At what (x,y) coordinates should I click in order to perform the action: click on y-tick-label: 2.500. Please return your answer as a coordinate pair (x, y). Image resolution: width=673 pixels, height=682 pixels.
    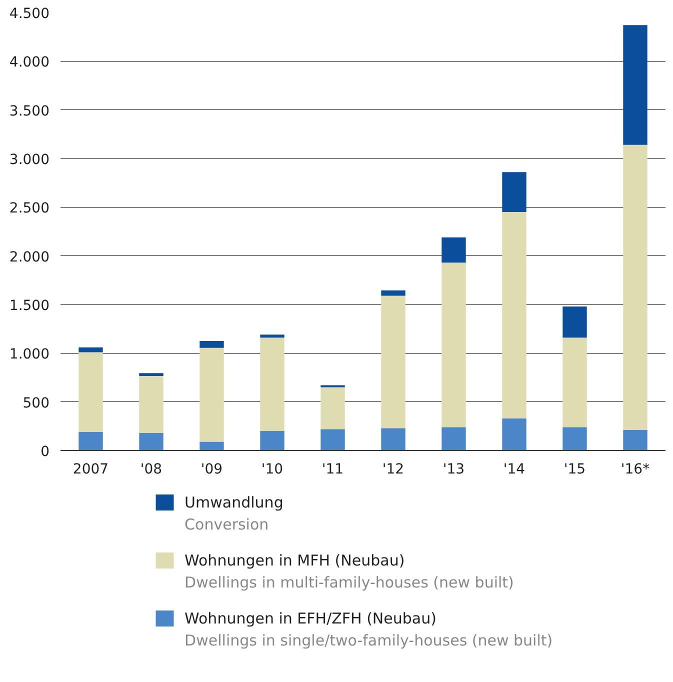
    Looking at the image, I should click on (29, 208).